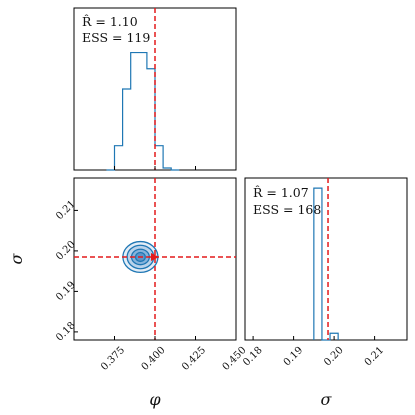 The image size is (415, 415). What do you see at coordinates (334, 357) in the screenshot?
I see `sigma-x-tick-label-2: 0.20` at bounding box center [334, 357].